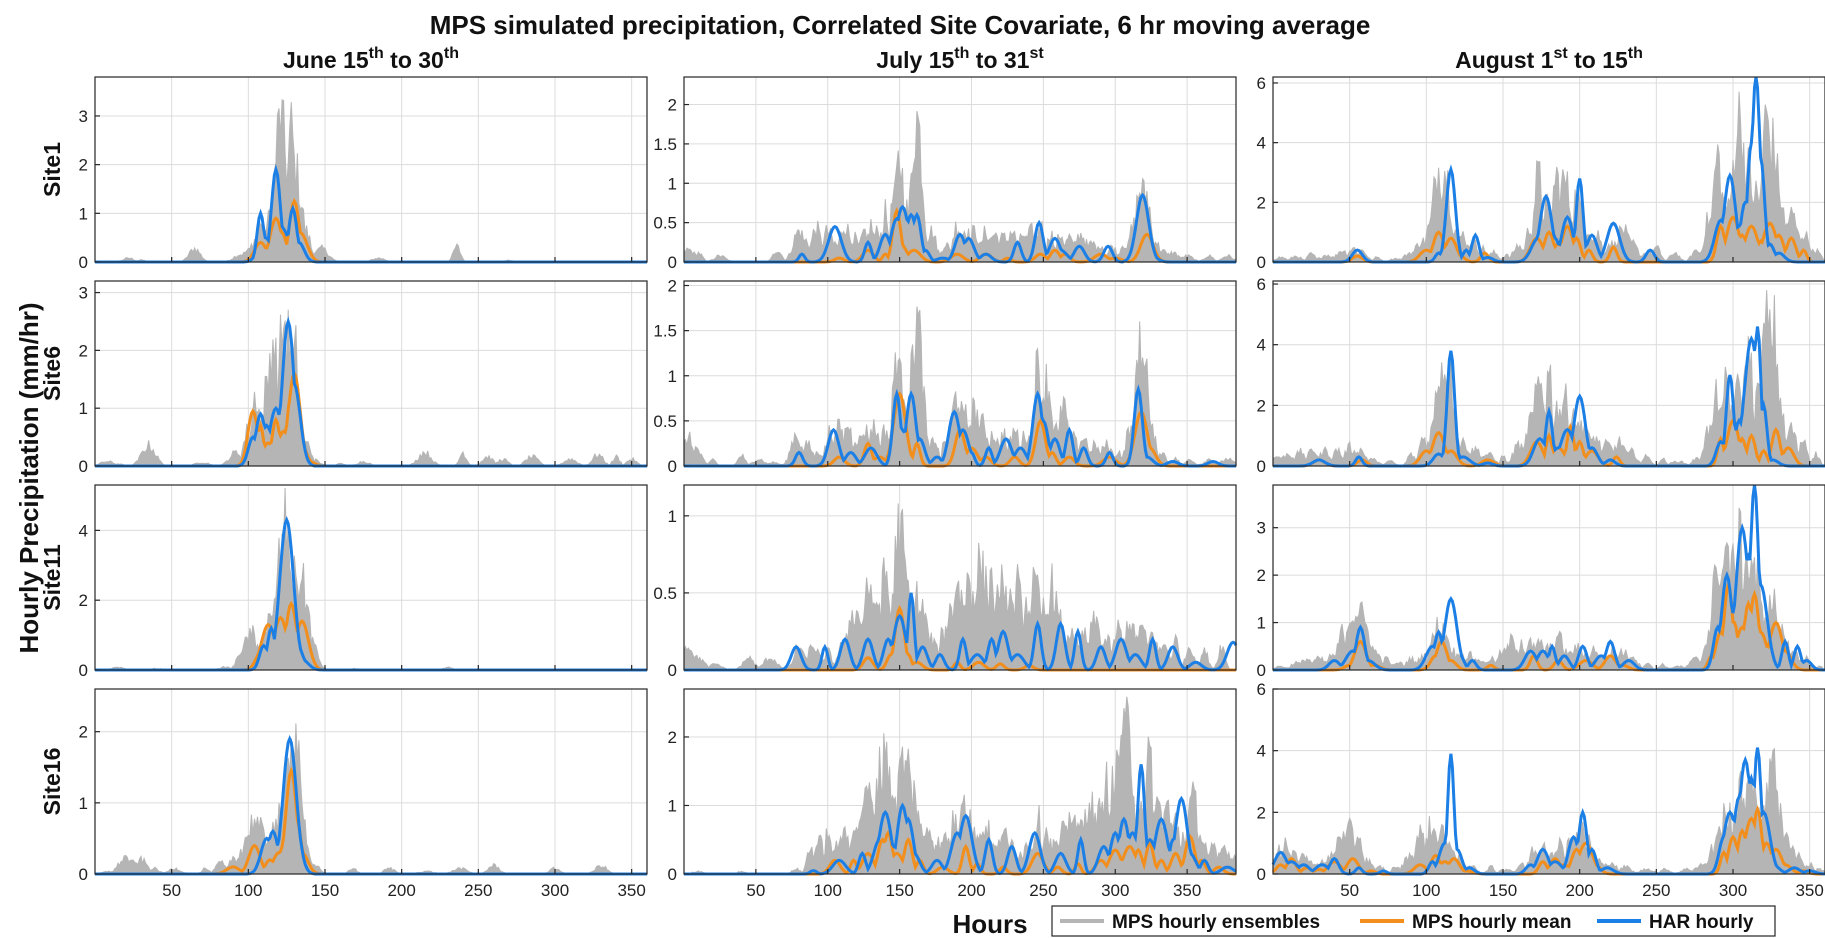 This screenshot has height=938, width=1825. I want to click on legend-label-1: MPS hourly ensembles, so click(1216, 922).